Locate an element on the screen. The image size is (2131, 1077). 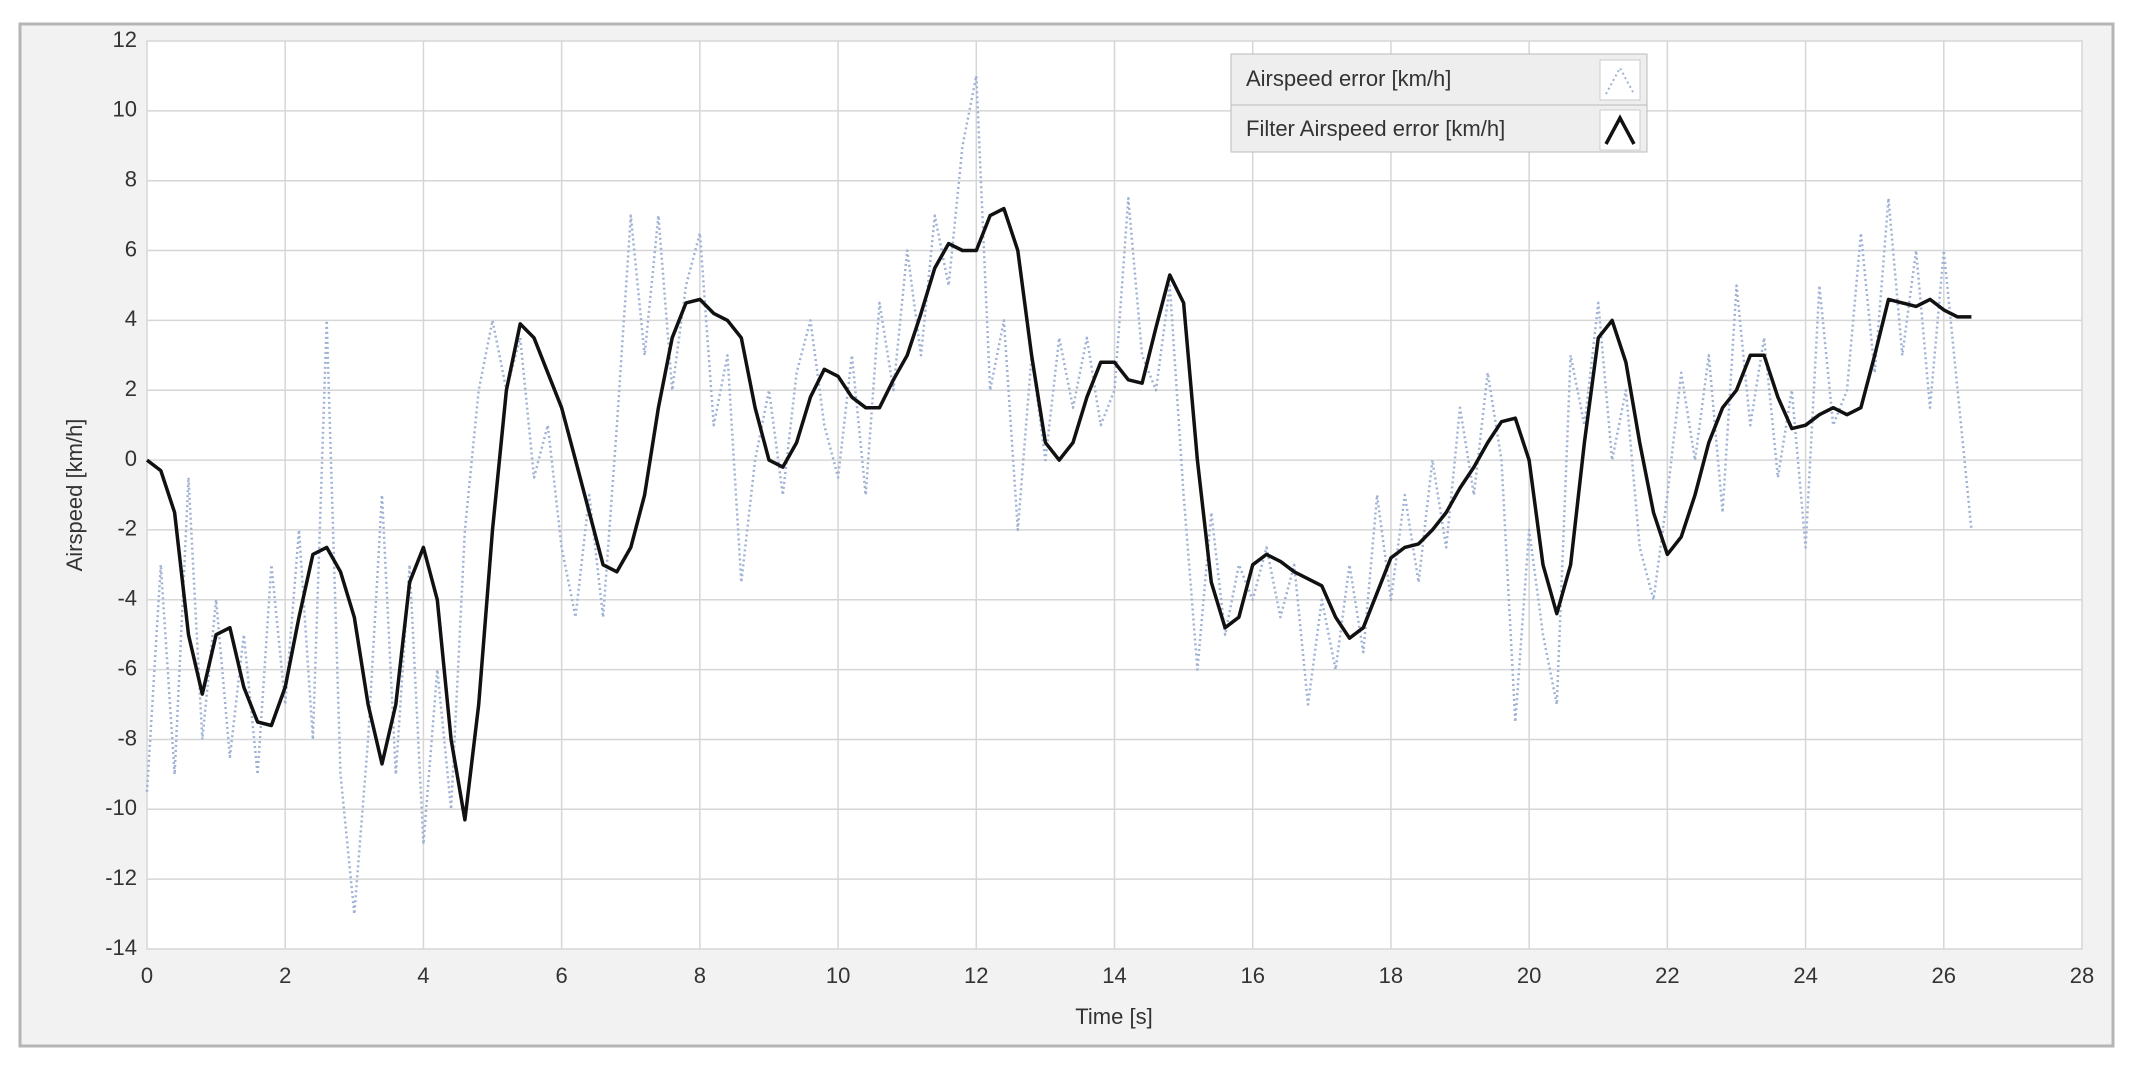
x-tick-label: 12 is located at coordinates (976, 975).